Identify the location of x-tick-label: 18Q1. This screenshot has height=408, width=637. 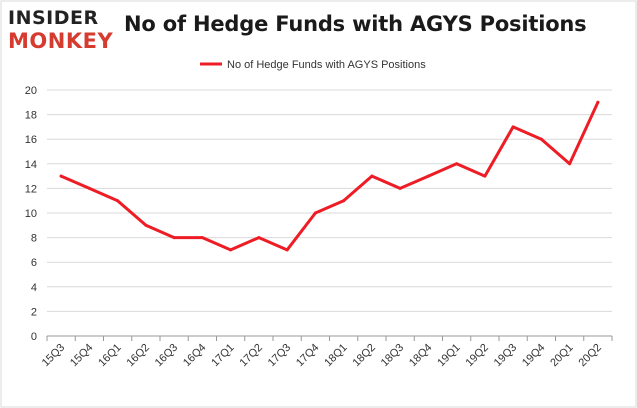
(336, 356).